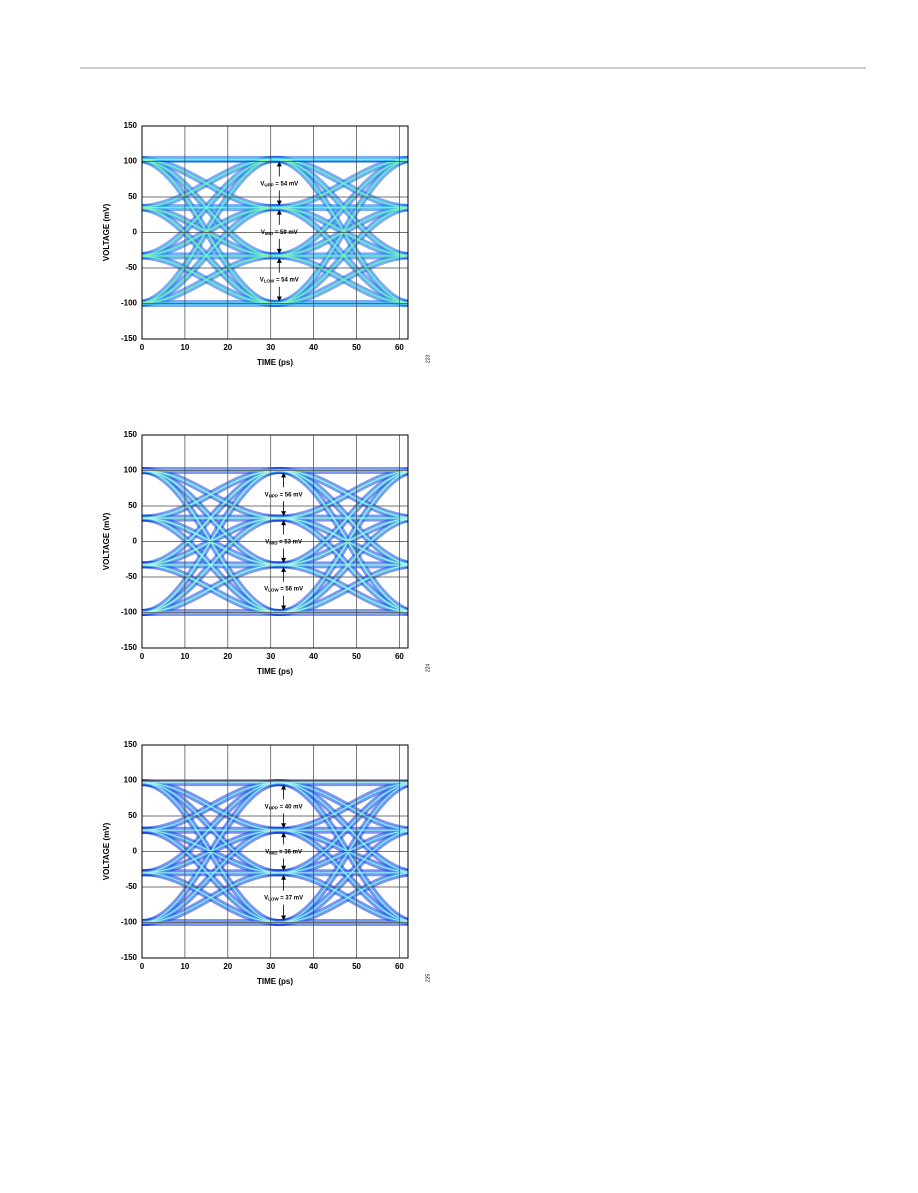  What do you see at coordinates (273, 899) in the screenshot?
I see `annotation-subscript: LOW` at bounding box center [273, 899].